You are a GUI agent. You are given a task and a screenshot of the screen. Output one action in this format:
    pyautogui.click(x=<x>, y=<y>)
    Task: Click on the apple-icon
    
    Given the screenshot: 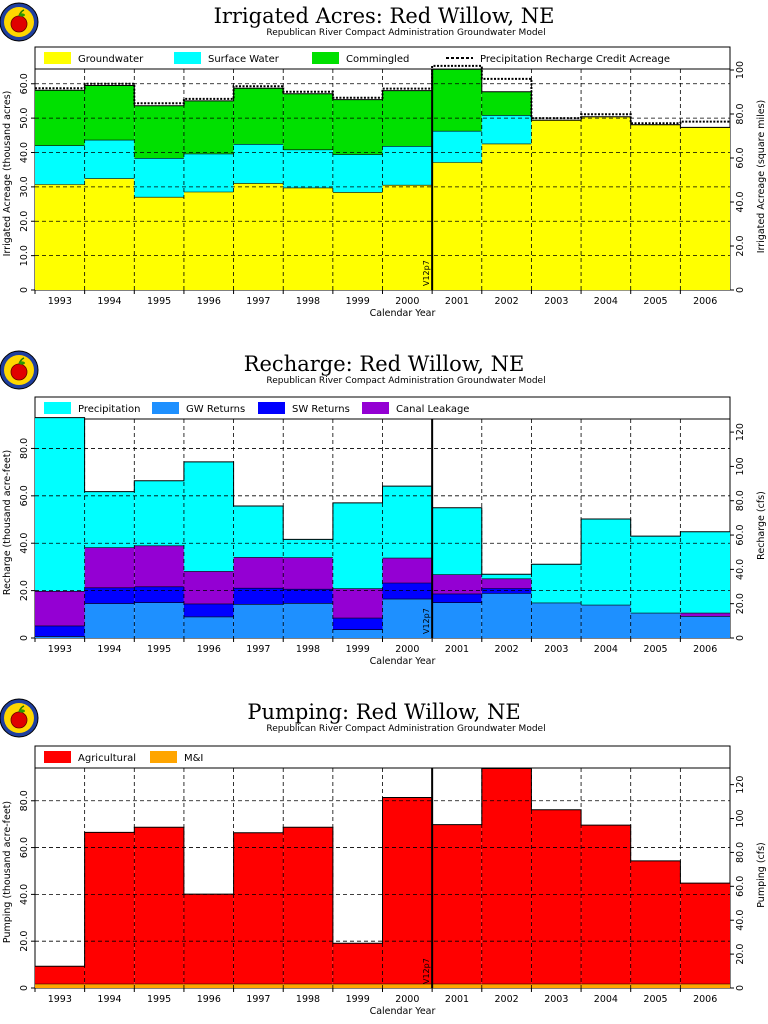 What is the action you would take?
    pyautogui.click(x=19, y=720)
    